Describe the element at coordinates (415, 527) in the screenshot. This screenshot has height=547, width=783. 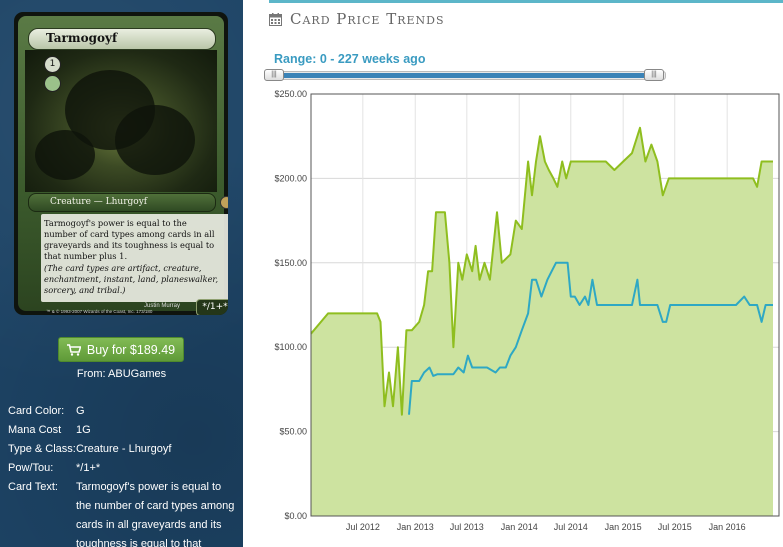
I see `x-tick-label: Jan 2013` at that location.